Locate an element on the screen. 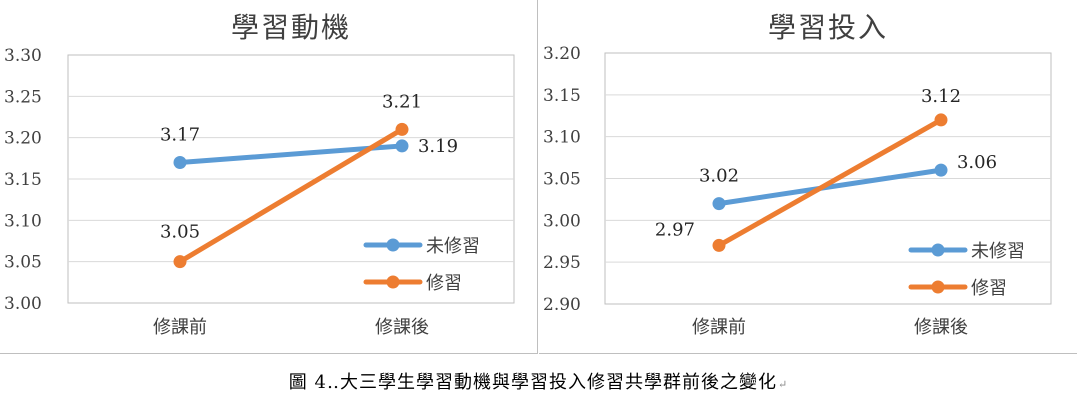 The image size is (1077, 408). y-tick-label: 3.25 is located at coordinates (23, 97).